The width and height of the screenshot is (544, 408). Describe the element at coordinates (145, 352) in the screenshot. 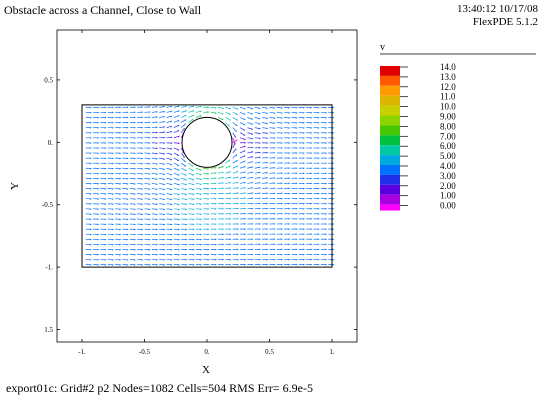

I see `x-tick-label: -0.5` at that location.